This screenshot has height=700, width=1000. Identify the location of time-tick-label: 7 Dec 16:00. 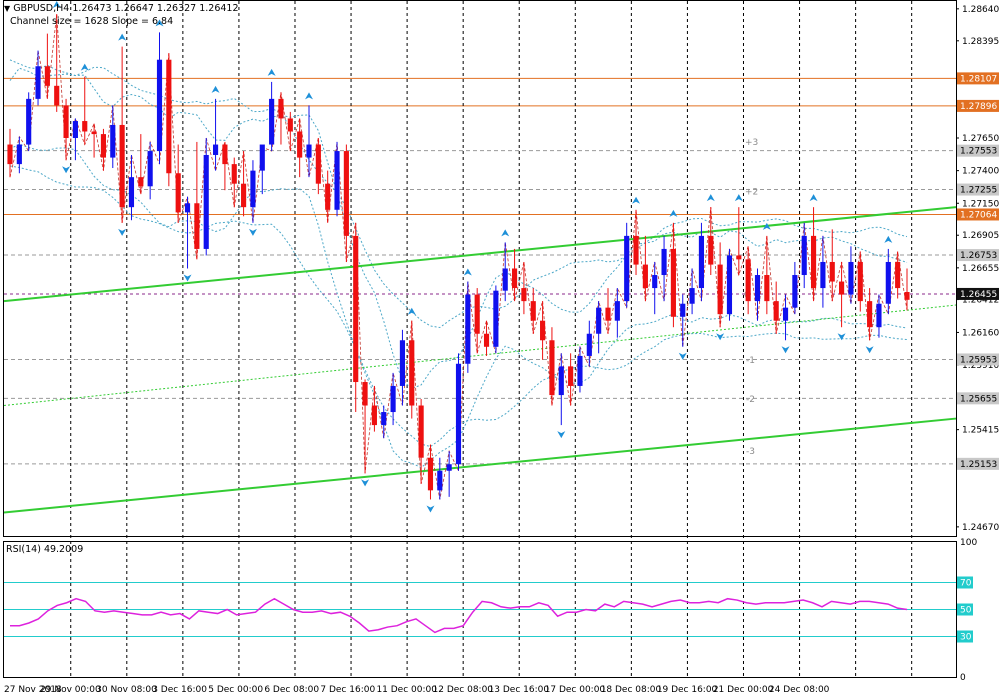
(347, 690).